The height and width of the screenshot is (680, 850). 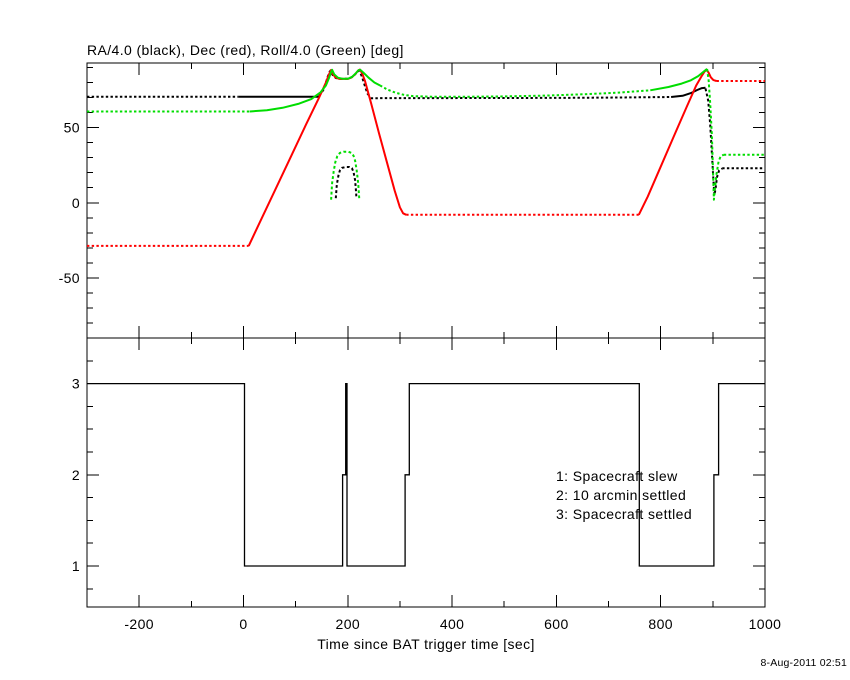 What do you see at coordinates (452, 624) in the screenshot?
I see `xtick-label-400: 400` at bounding box center [452, 624].